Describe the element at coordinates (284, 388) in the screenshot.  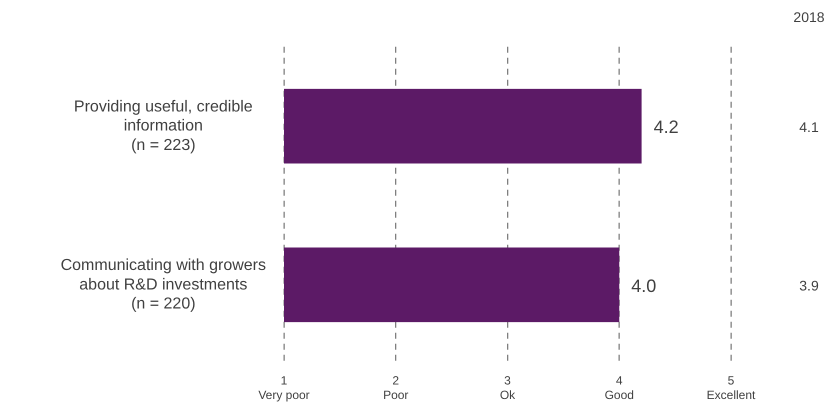
I see `x-tick-label: 1 Very poor` at that location.